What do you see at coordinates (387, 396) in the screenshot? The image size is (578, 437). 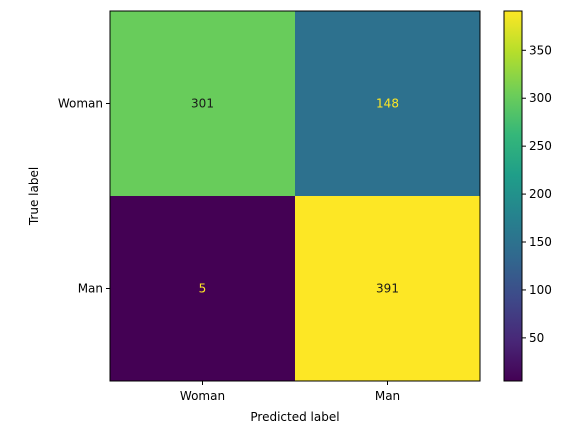 I see `x-tick-label: Man` at bounding box center [387, 396].